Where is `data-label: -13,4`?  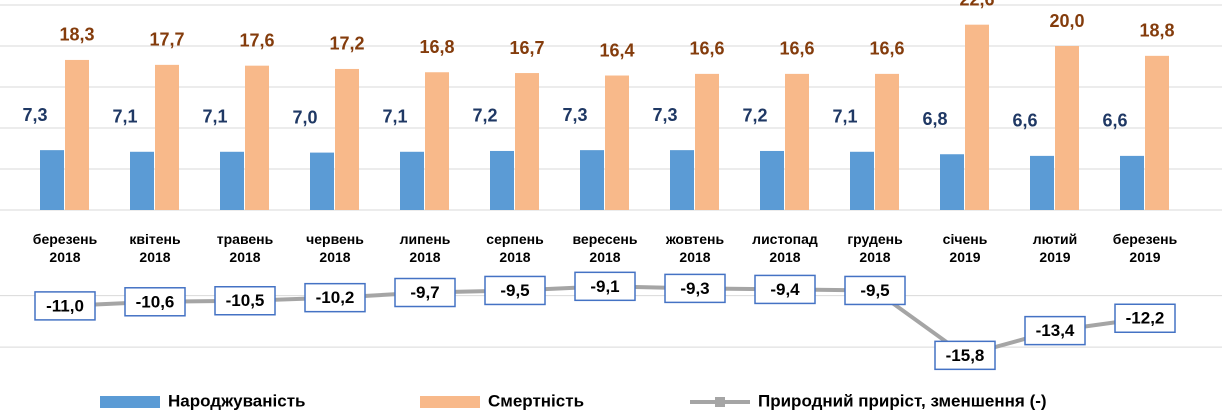 data-label: -13,4 is located at coordinates (1055, 330).